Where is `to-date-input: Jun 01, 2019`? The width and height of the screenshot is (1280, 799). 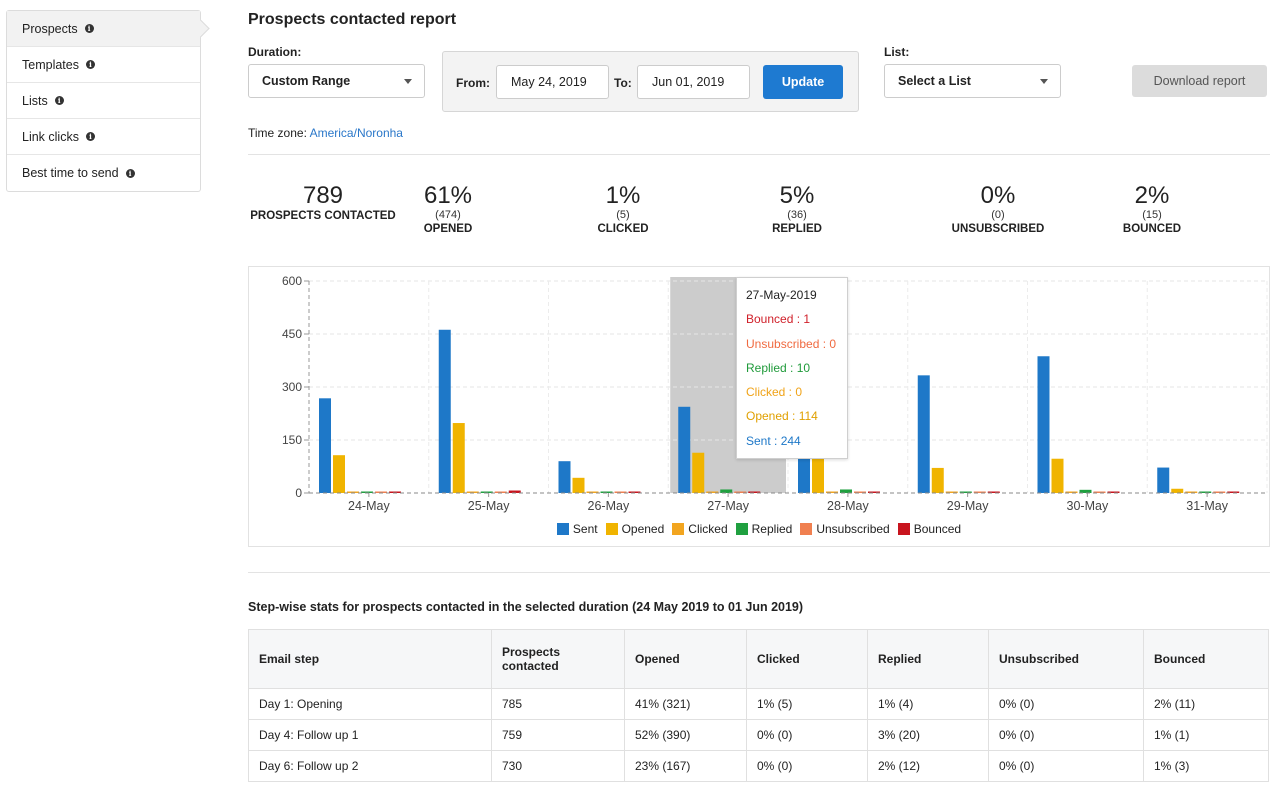 to-date-input: Jun 01, 2019 is located at coordinates (693, 82).